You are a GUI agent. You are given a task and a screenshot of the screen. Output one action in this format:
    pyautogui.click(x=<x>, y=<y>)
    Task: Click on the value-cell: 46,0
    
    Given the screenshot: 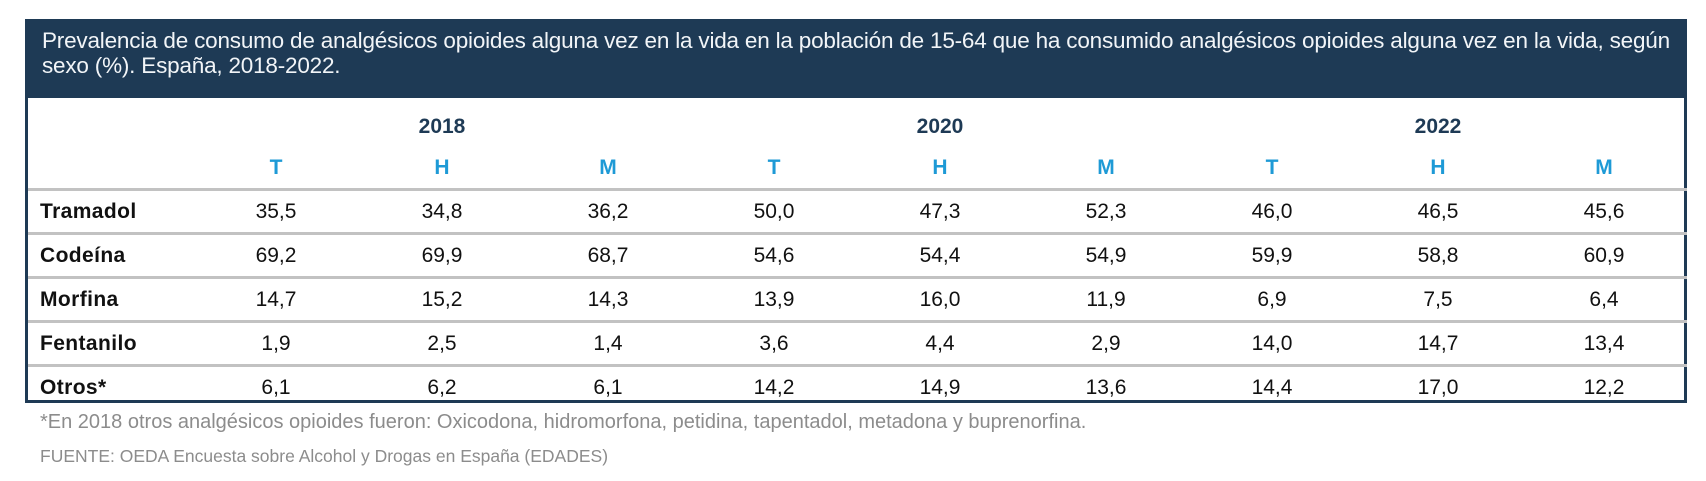 What is the action you would take?
    pyautogui.click(x=1272, y=212)
    